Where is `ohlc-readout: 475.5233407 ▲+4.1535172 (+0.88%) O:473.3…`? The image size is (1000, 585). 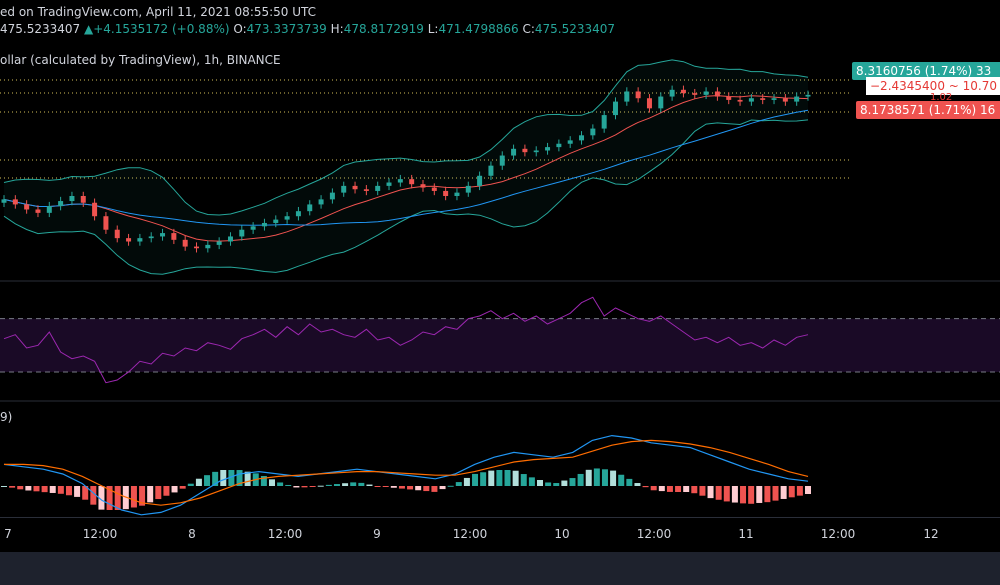 ohlc-readout: 475.5233407 ▲+4.1535172 (+0.88%) O:473.3… is located at coordinates (307, 29).